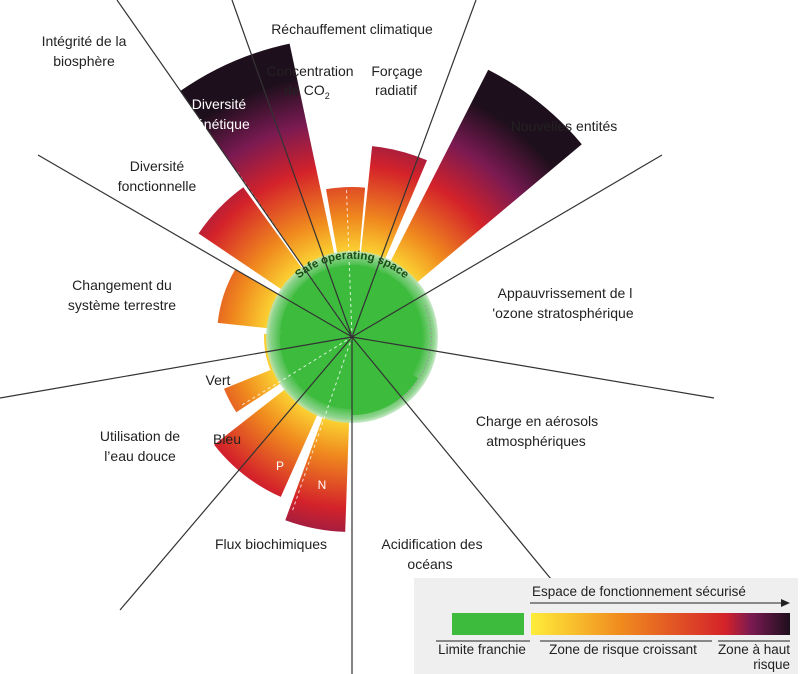 The height and width of the screenshot is (674, 800). I want to click on label-ocean-line1: Acidification des, so click(431, 544).